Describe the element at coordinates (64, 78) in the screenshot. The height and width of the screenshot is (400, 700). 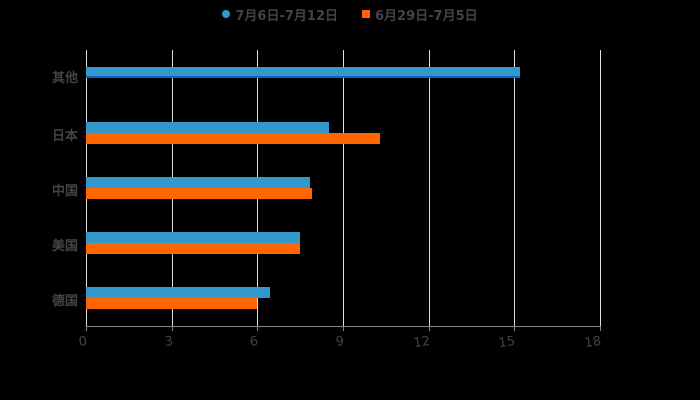
I see `category-label: 其他` at that location.